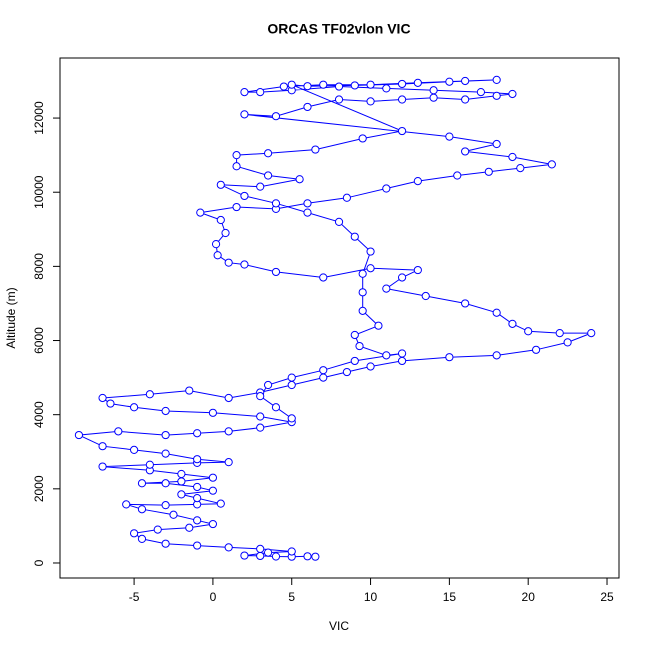 Image resolution: width=650 pixels, height=650 pixels. Describe the element at coordinates (39, 414) in the screenshot. I see `y-tick-label: 4000` at that location.